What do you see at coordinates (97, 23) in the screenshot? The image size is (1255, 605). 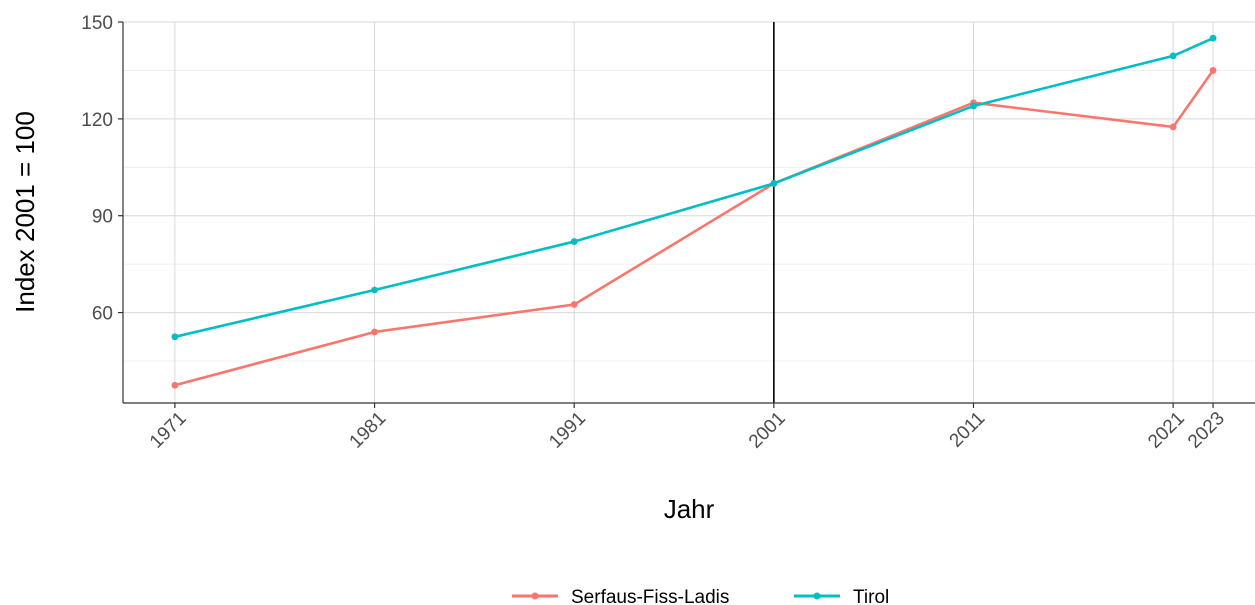 I see `y-tick-label: 150` at bounding box center [97, 23].